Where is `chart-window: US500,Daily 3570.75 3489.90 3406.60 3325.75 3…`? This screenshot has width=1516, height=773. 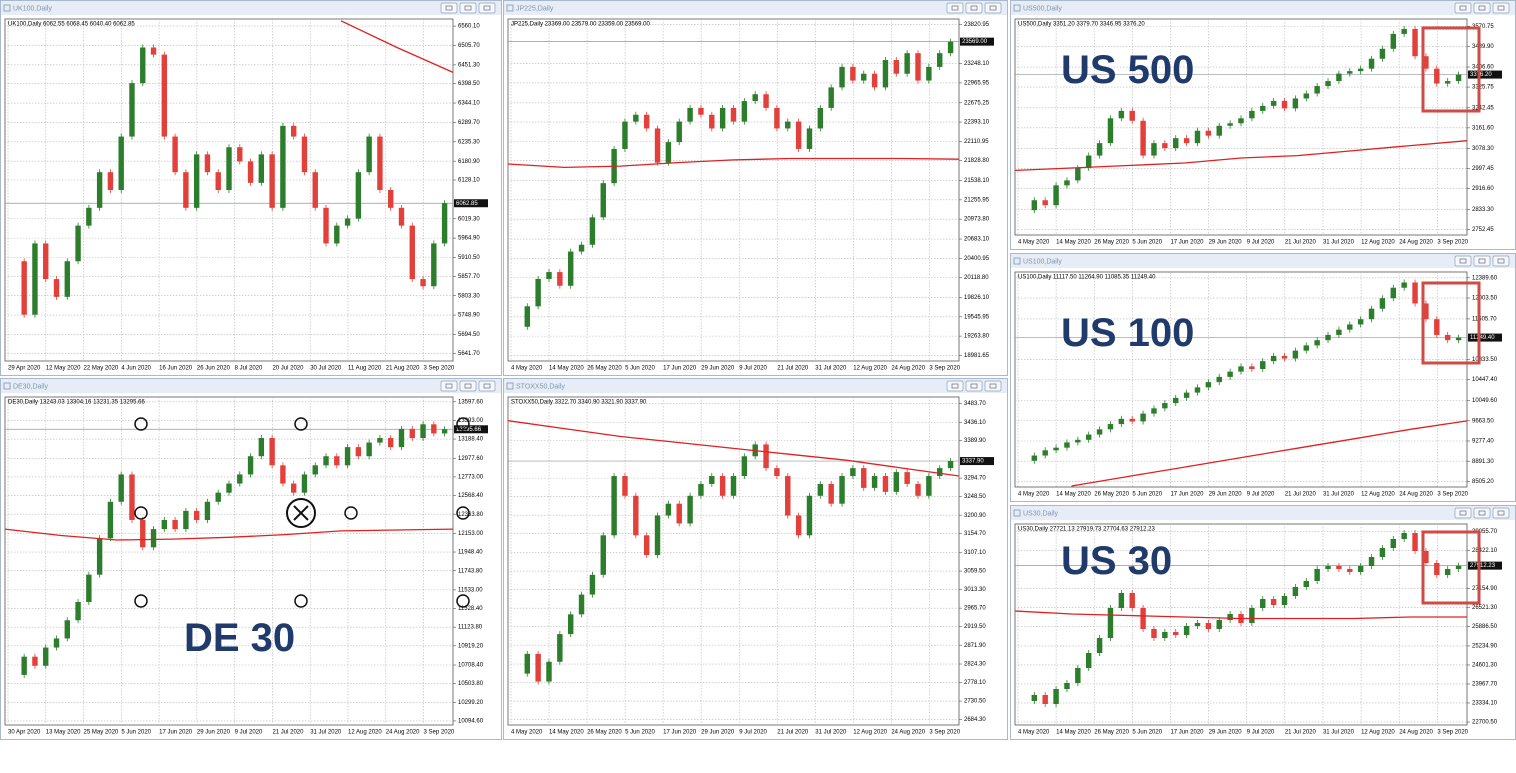 chart-window: US500,Daily 3570.75 3489.90 3406.60 3325.75 3… is located at coordinates (1263, 125).